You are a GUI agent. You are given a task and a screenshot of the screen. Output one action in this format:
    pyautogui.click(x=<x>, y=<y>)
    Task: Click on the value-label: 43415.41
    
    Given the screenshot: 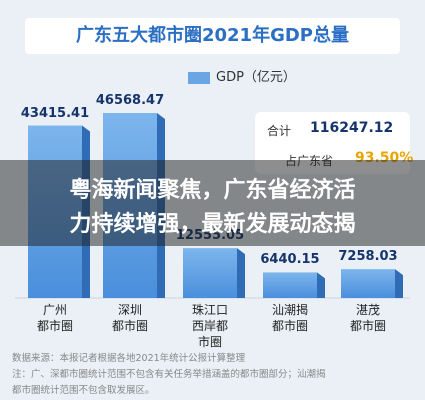 What is the action you would take?
    pyautogui.click(x=55, y=113)
    